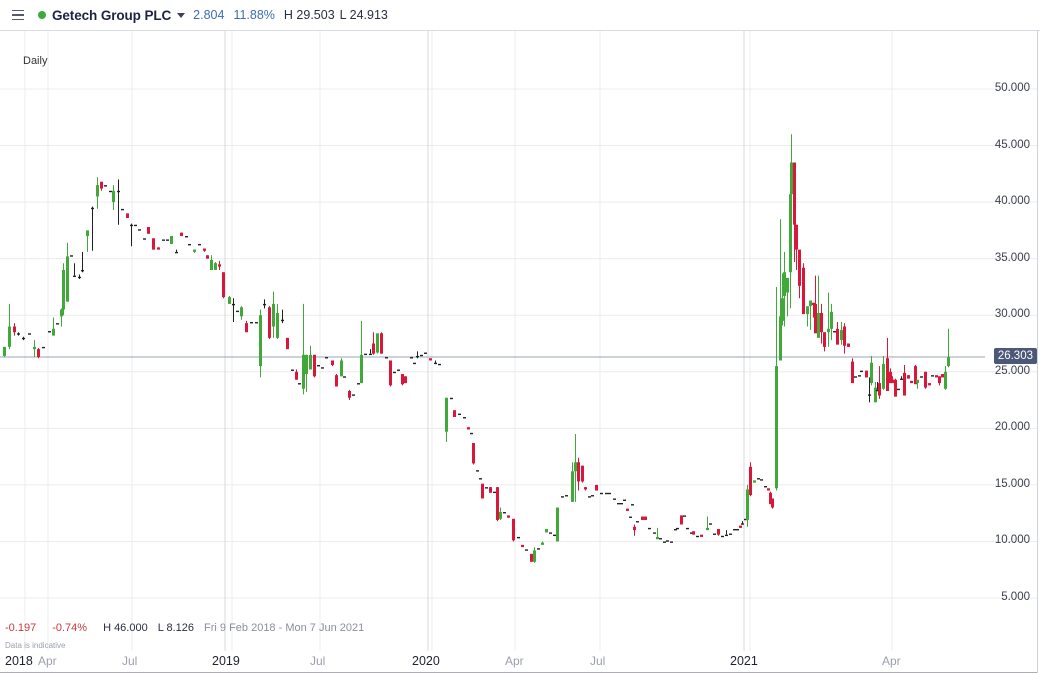  Describe the element at coordinates (1015, 597) in the screenshot. I see `y-tick-label: 5.000` at that location.